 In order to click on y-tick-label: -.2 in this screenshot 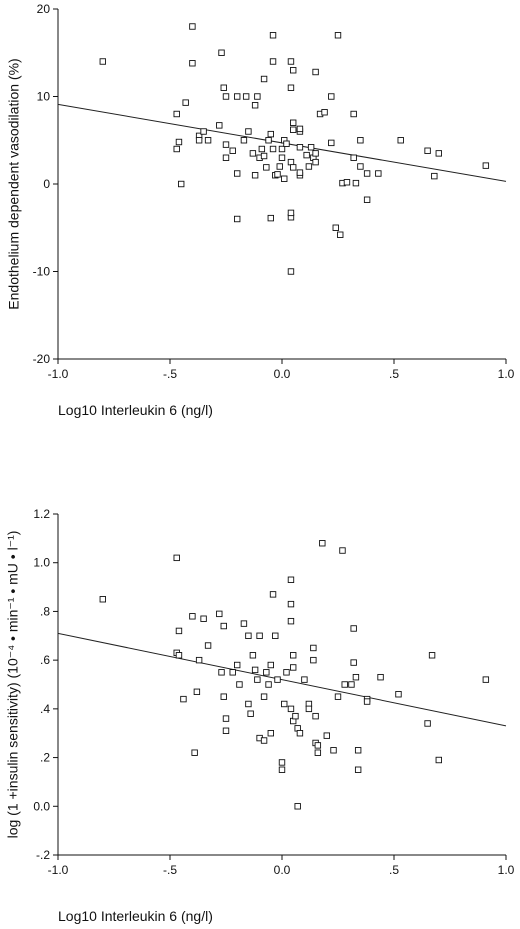, I will do `click(43, 855)`.